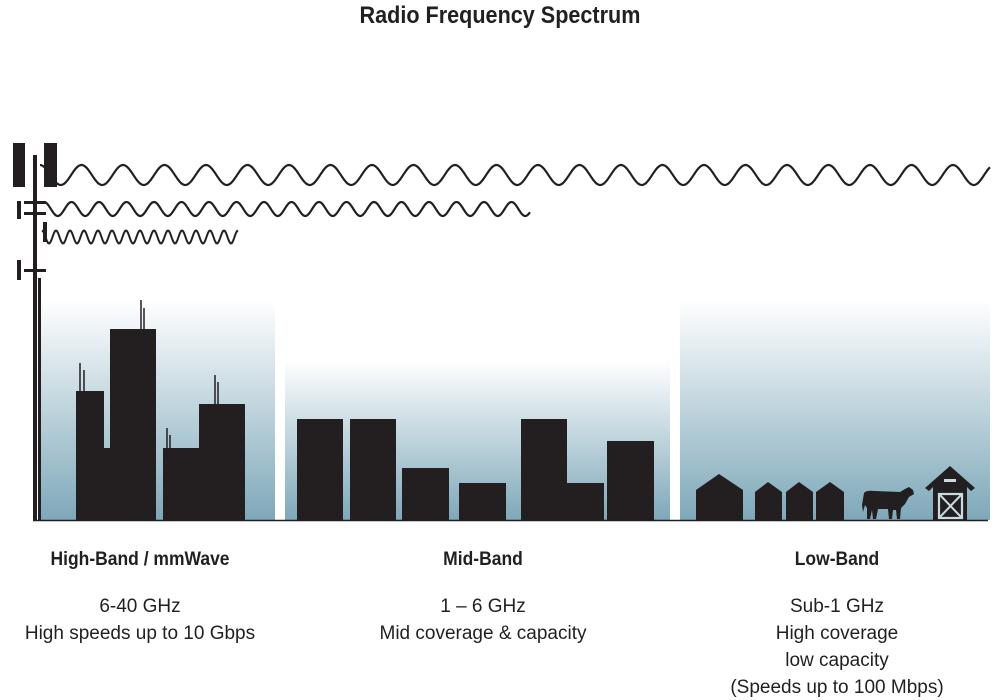  I want to click on band-frequency: 1 – 6 GHz, so click(483, 606).